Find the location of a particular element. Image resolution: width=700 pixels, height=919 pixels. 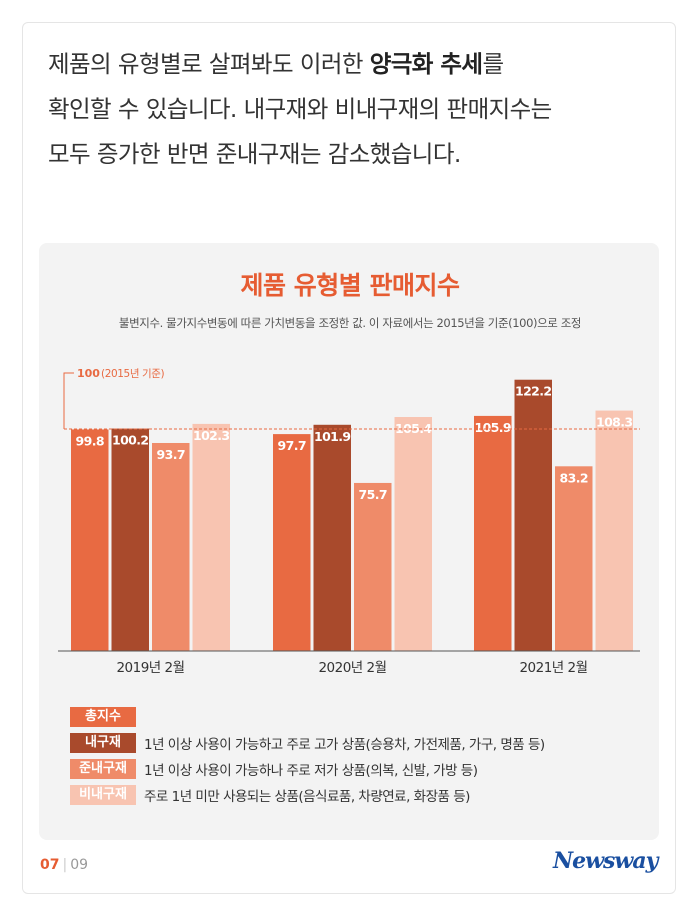

intro-line-1: 제품의 유형별로 살펴봐도 이러한 양극화 추세를 is located at coordinates (353, 64).